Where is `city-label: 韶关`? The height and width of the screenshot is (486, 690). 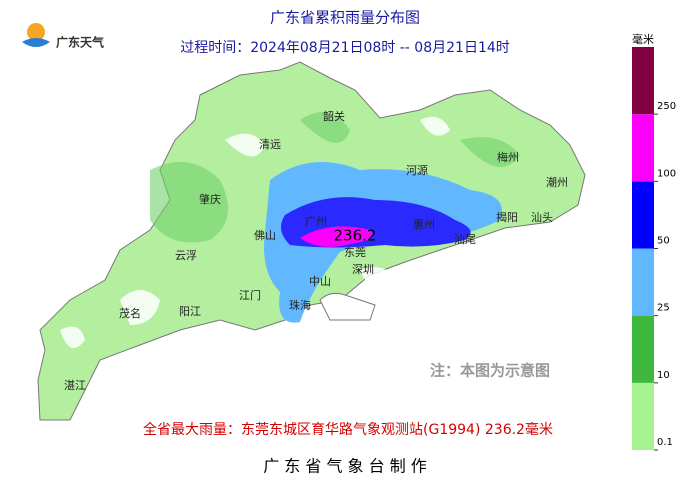
city-label: 韶关 is located at coordinates (334, 116).